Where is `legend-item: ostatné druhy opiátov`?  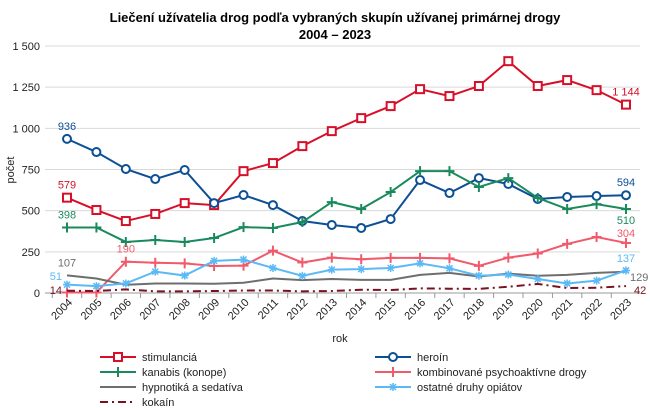 legend-item: ostatné druhy opiátov is located at coordinates (449, 388).